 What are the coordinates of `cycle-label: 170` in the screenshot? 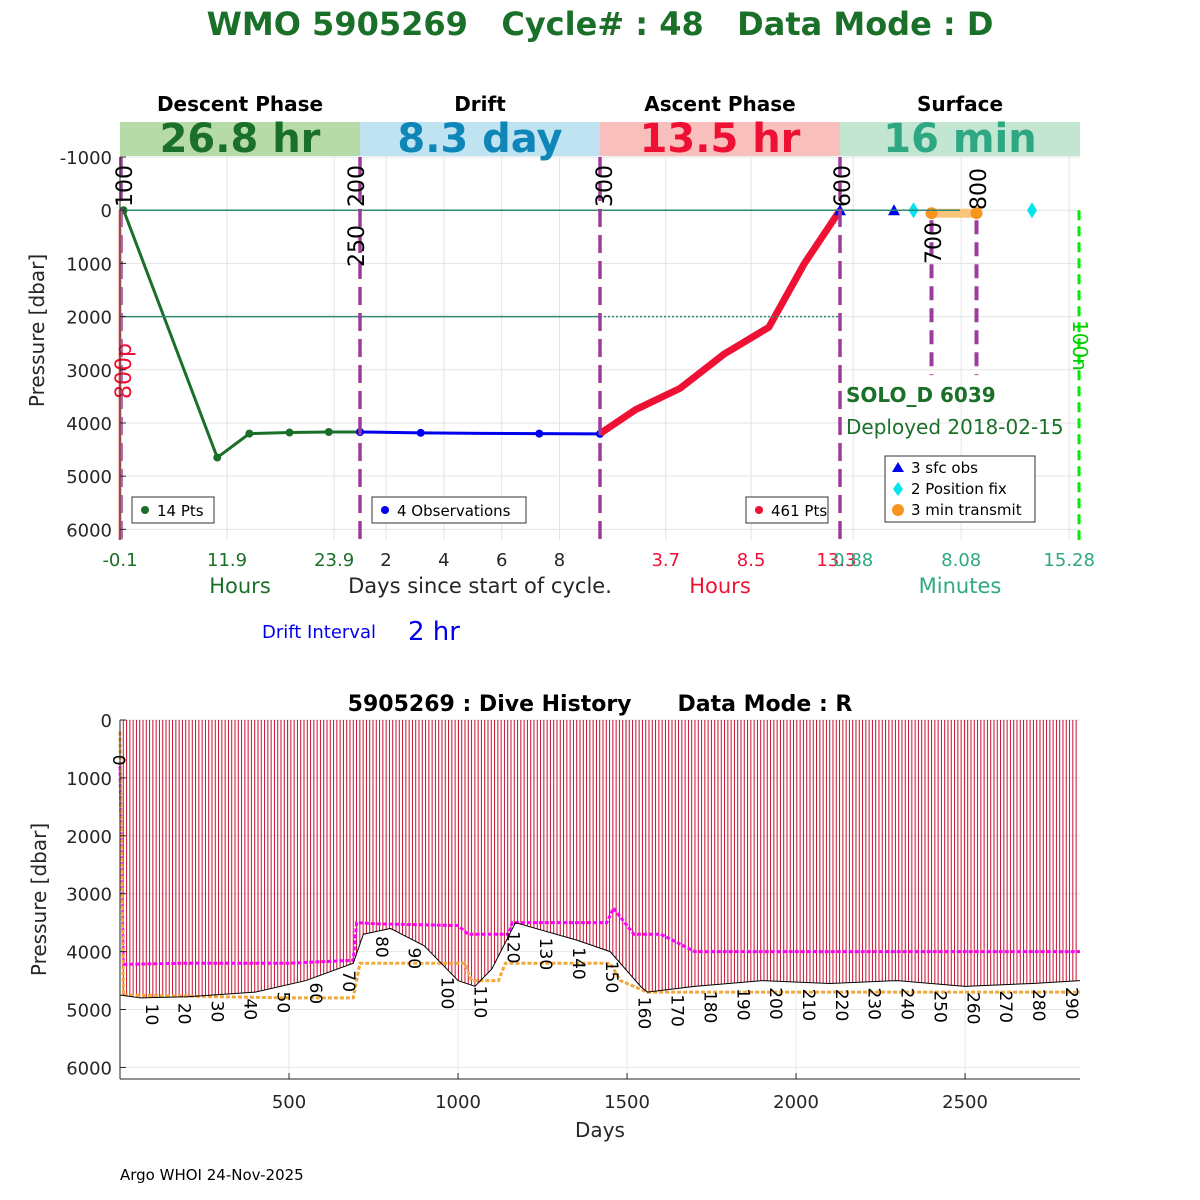 It's located at (677, 1010).